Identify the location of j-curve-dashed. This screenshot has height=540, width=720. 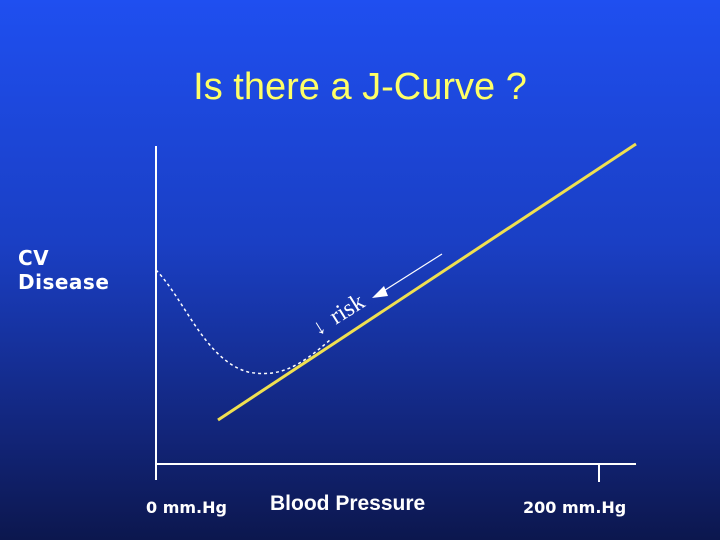
(243, 322).